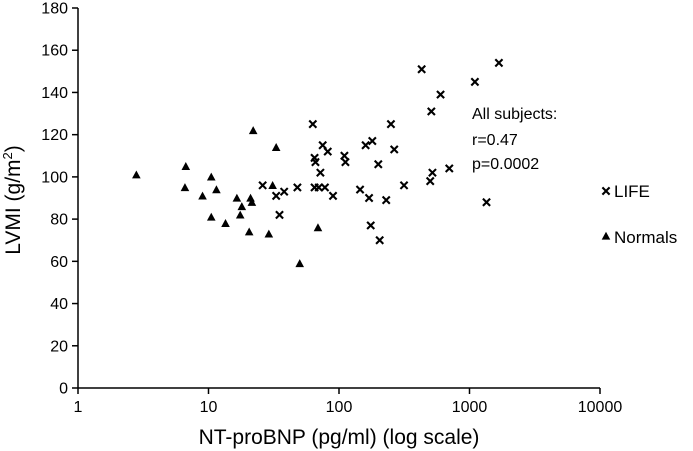 This screenshot has width=693, height=451. What do you see at coordinates (59, 199) in the screenshot?
I see `y-axis-ticks: 0 20 40 60 80 100 120 140 160 180` at bounding box center [59, 199].